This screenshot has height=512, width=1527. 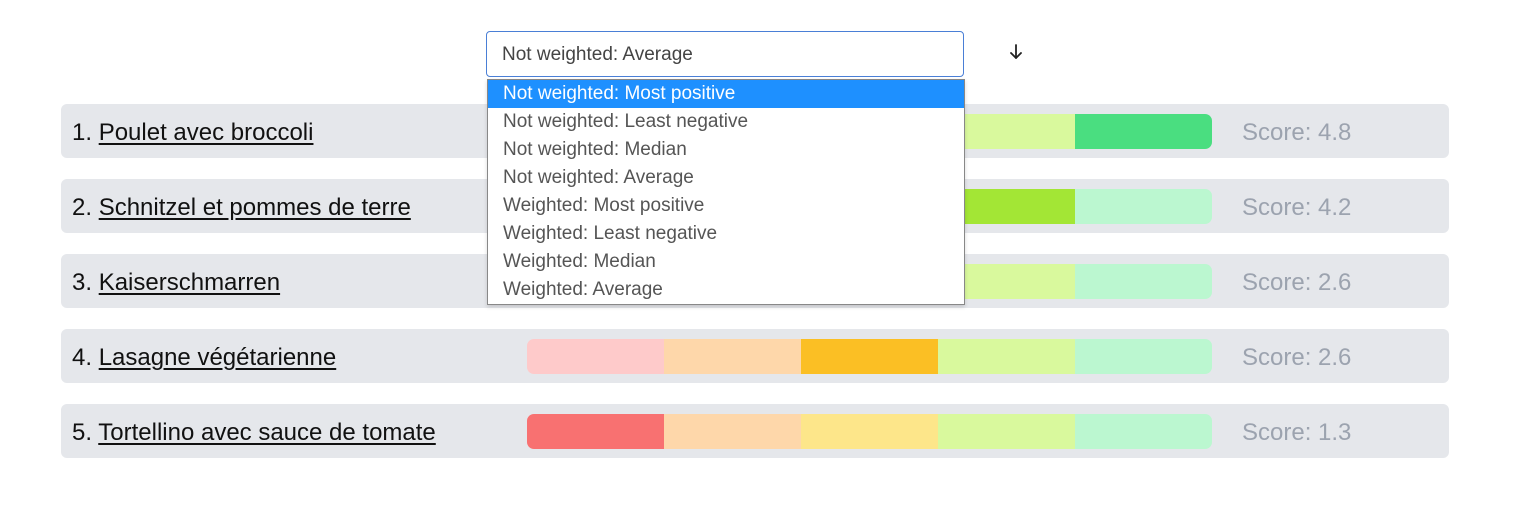 I want to click on item-title: 3. Kaiserschmarren, so click(x=176, y=283).